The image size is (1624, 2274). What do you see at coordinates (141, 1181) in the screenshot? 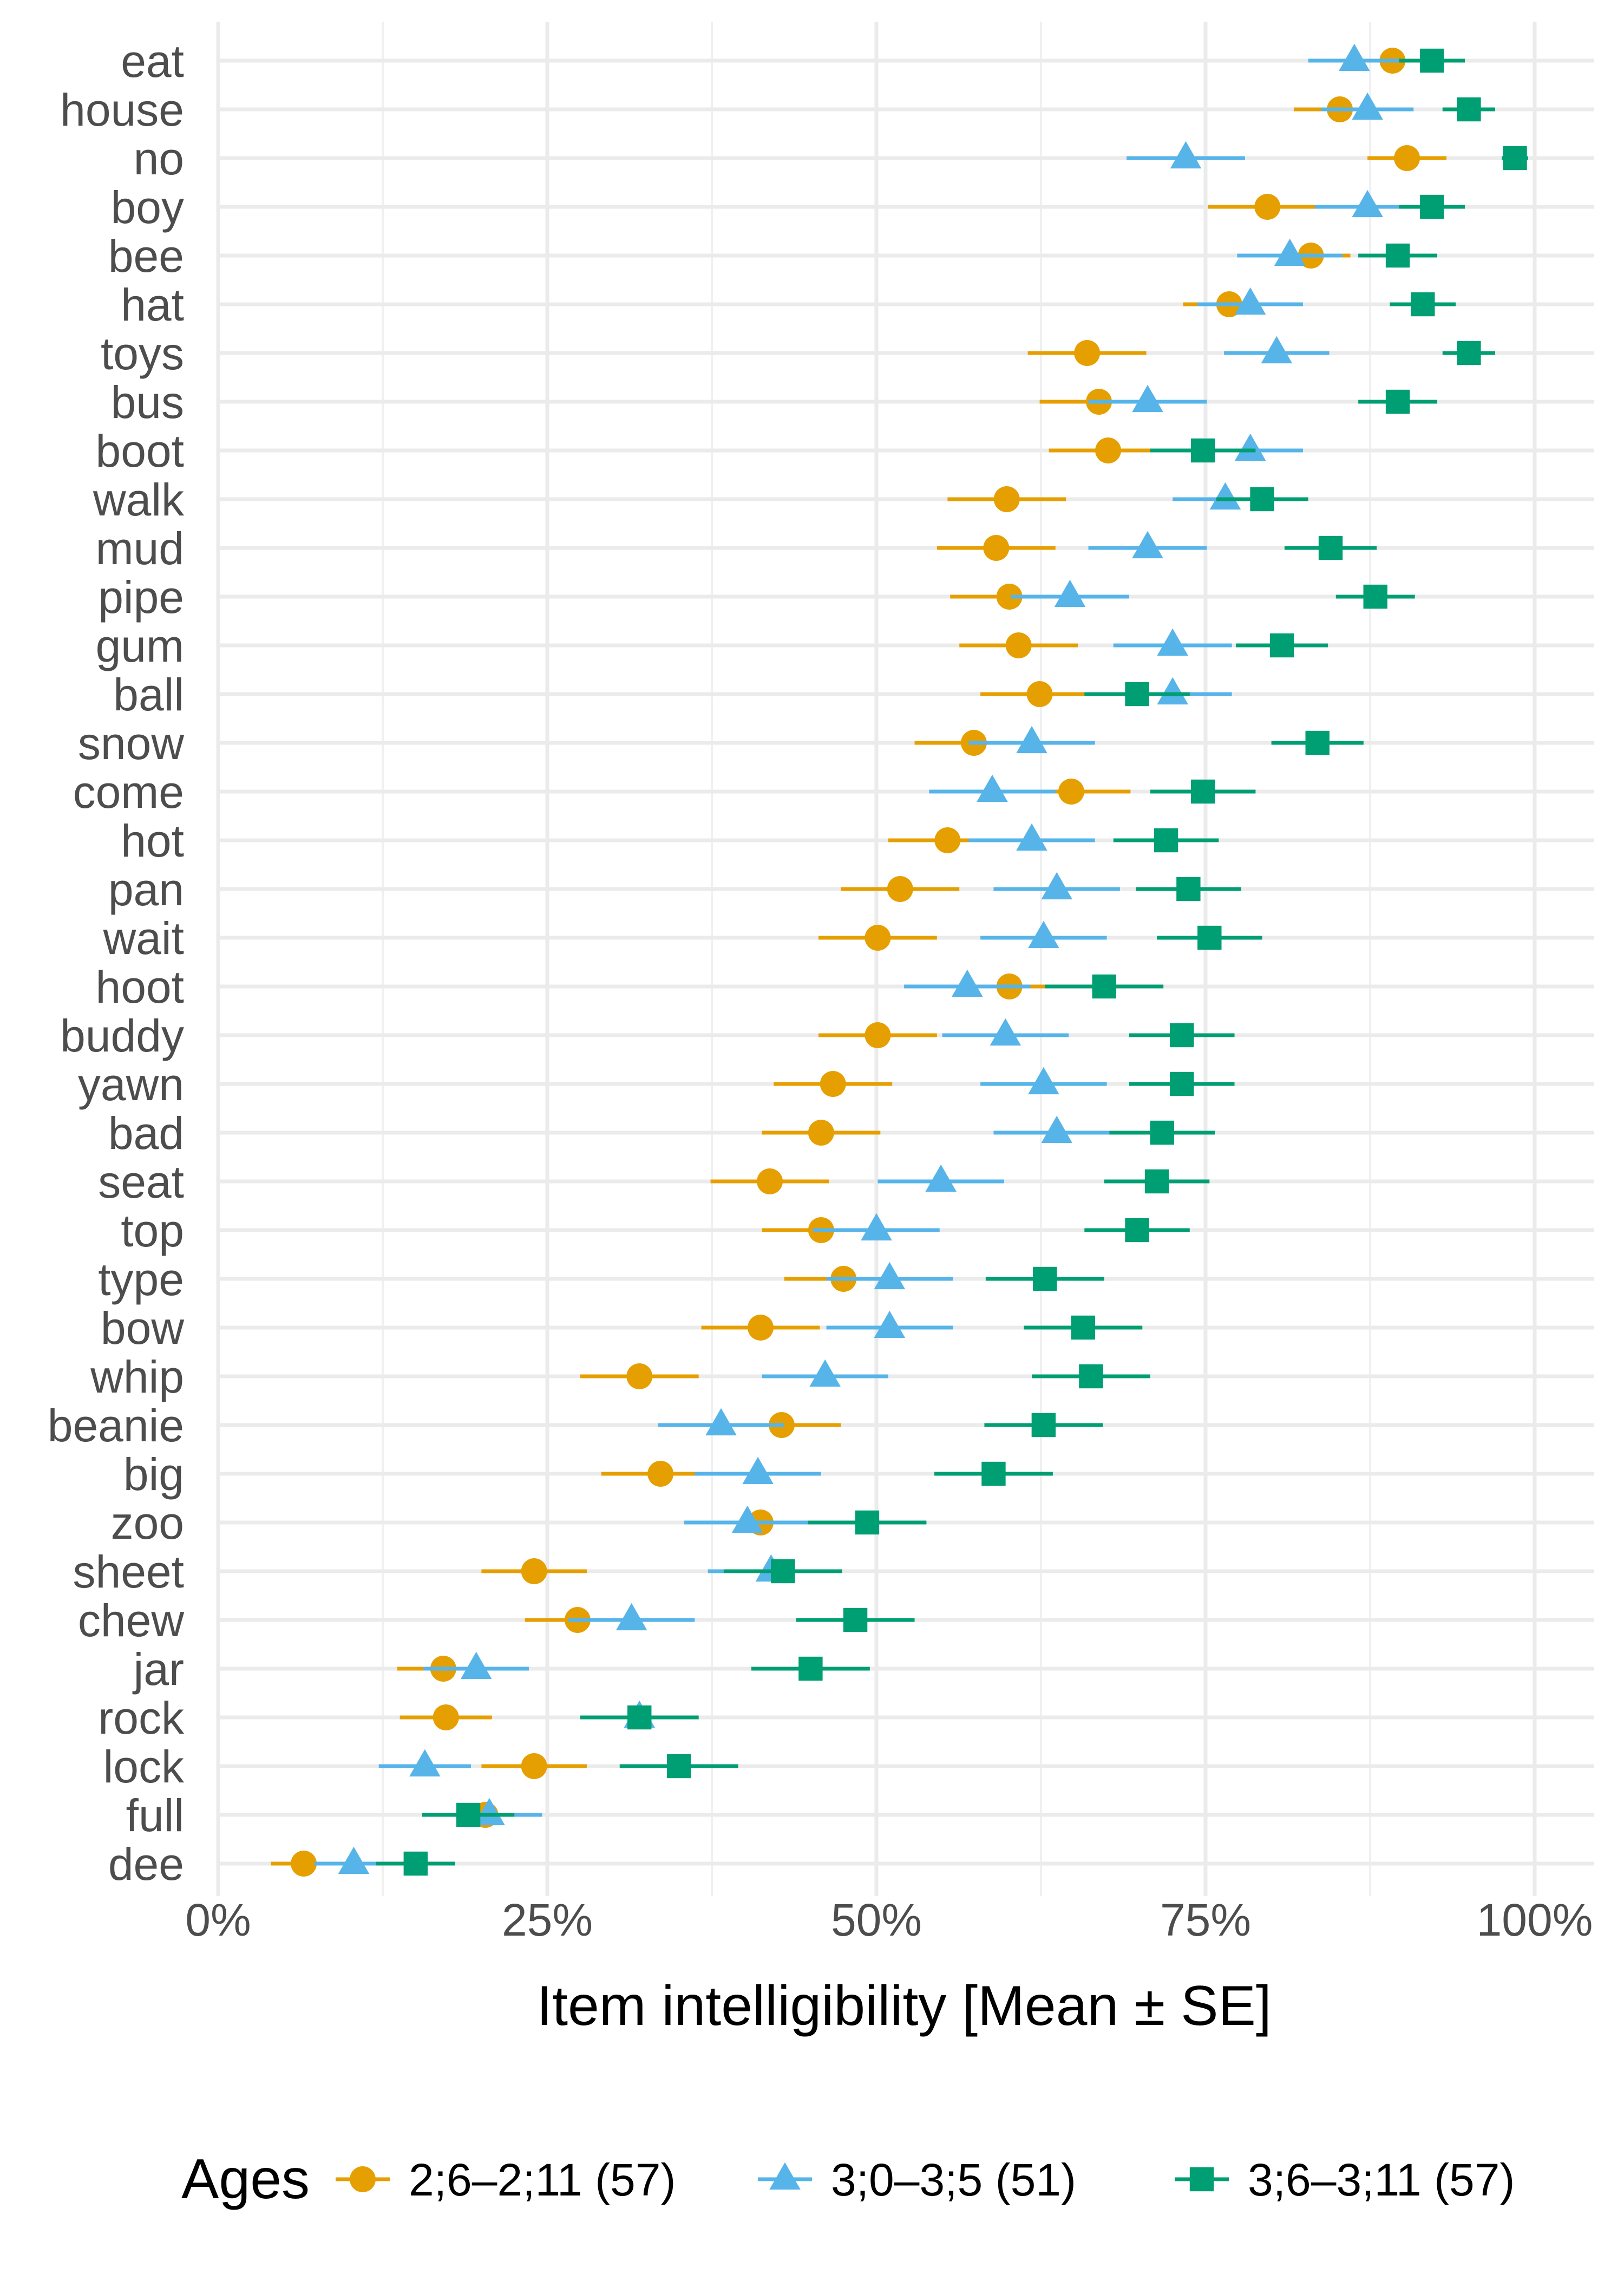
I see `y-tick-label: seat` at bounding box center [141, 1181].